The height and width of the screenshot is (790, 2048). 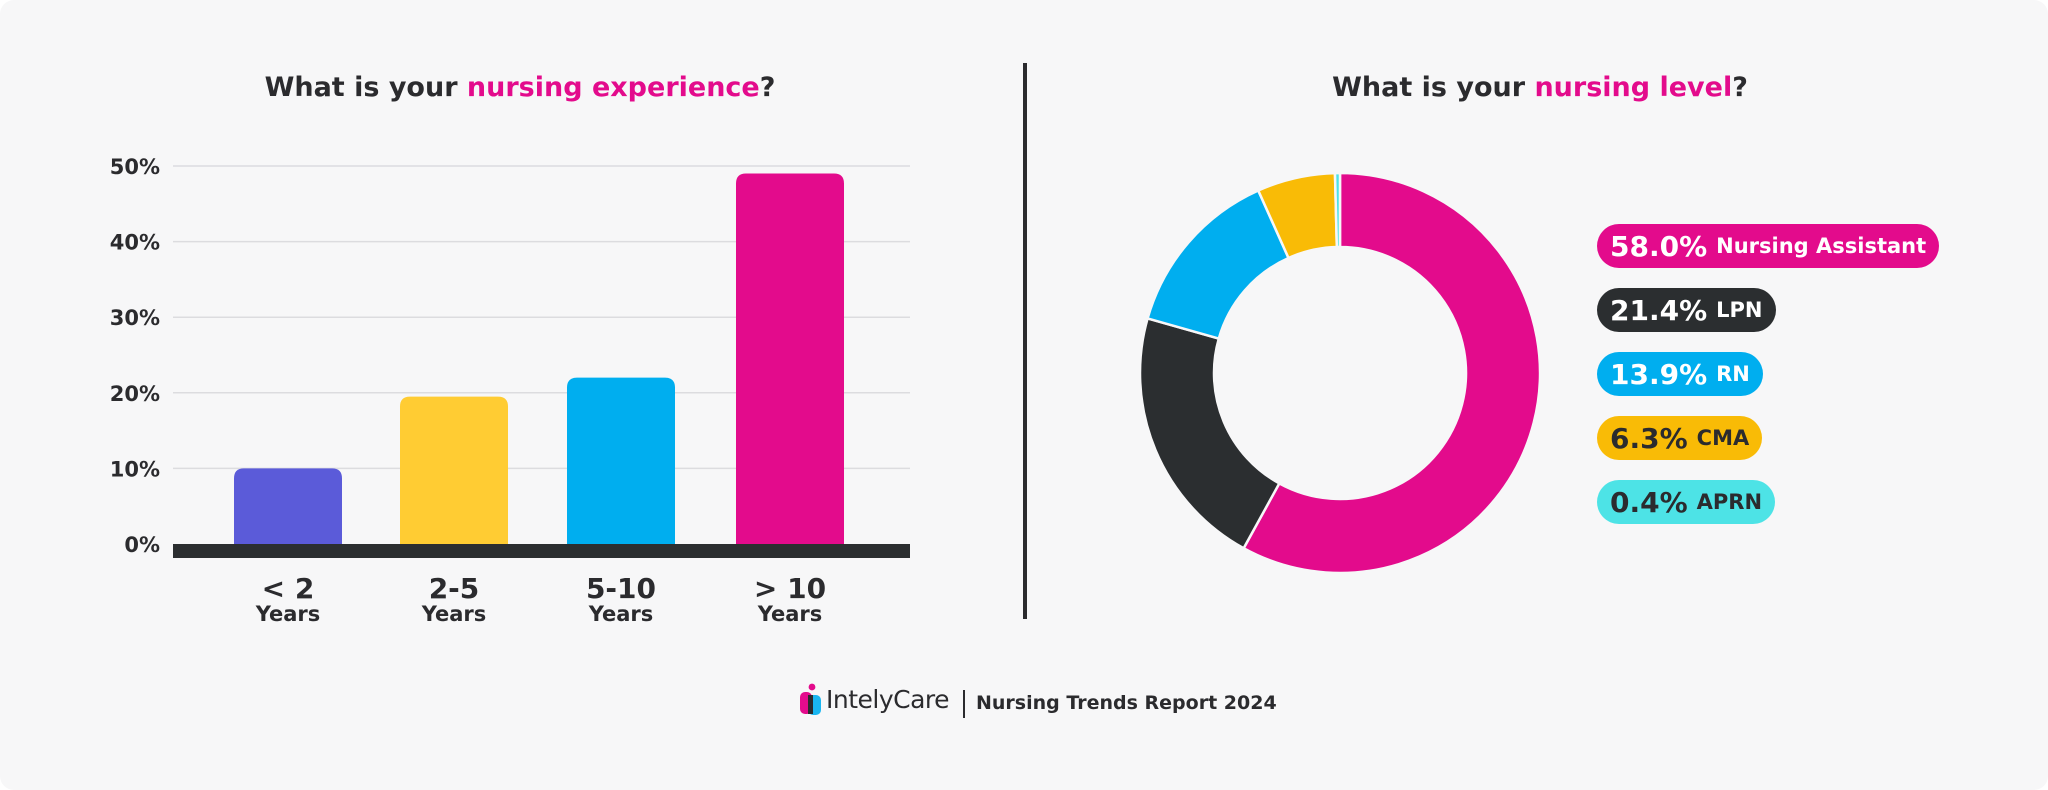 What do you see at coordinates (1739, 310) in the screenshot?
I see `legend-label: LPN` at bounding box center [1739, 310].